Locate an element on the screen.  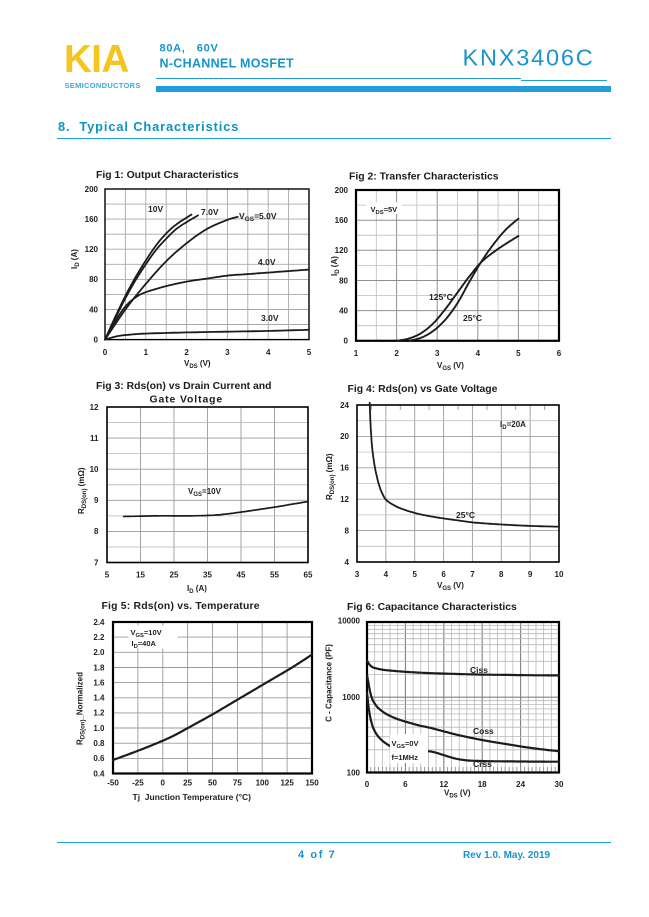
svg-text: 1 is located at coordinates (356, 353).